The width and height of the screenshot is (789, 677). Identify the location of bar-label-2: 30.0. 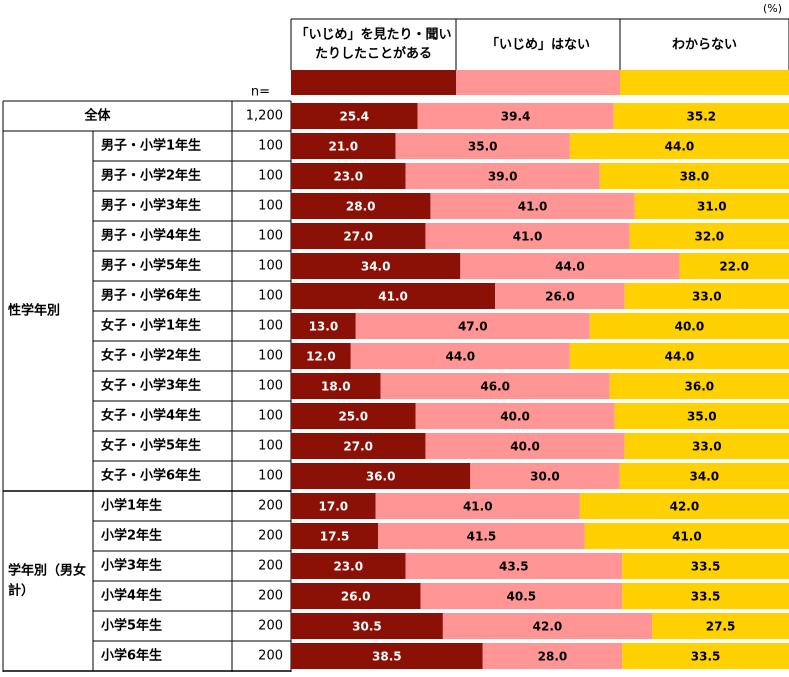
(545, 477).